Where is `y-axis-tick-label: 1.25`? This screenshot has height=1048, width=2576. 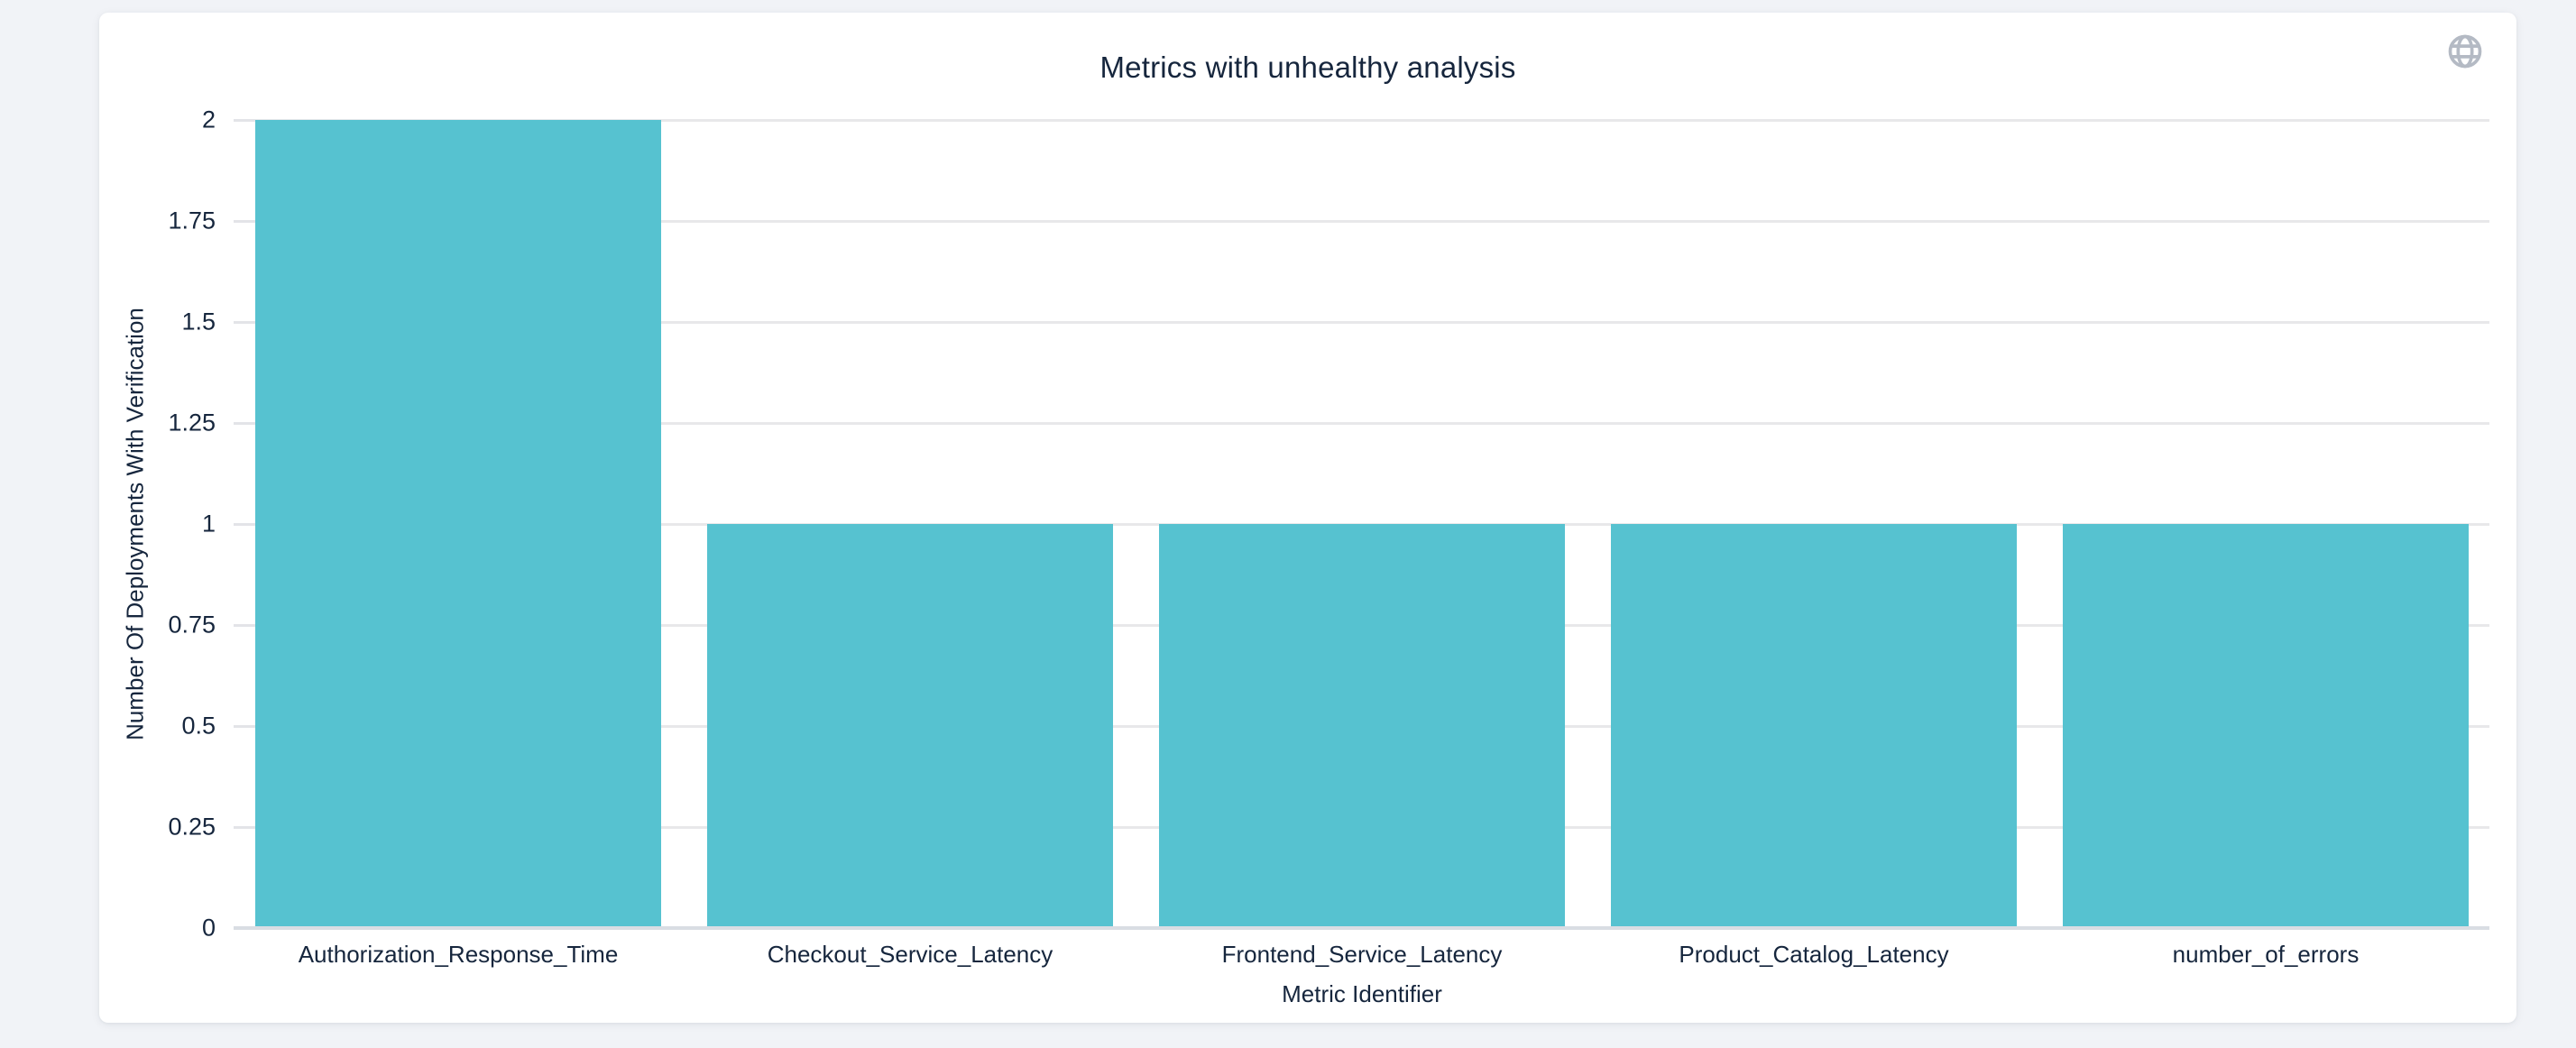 y-axis-tick-label: 1.25 is located at coordinates (192, 423).